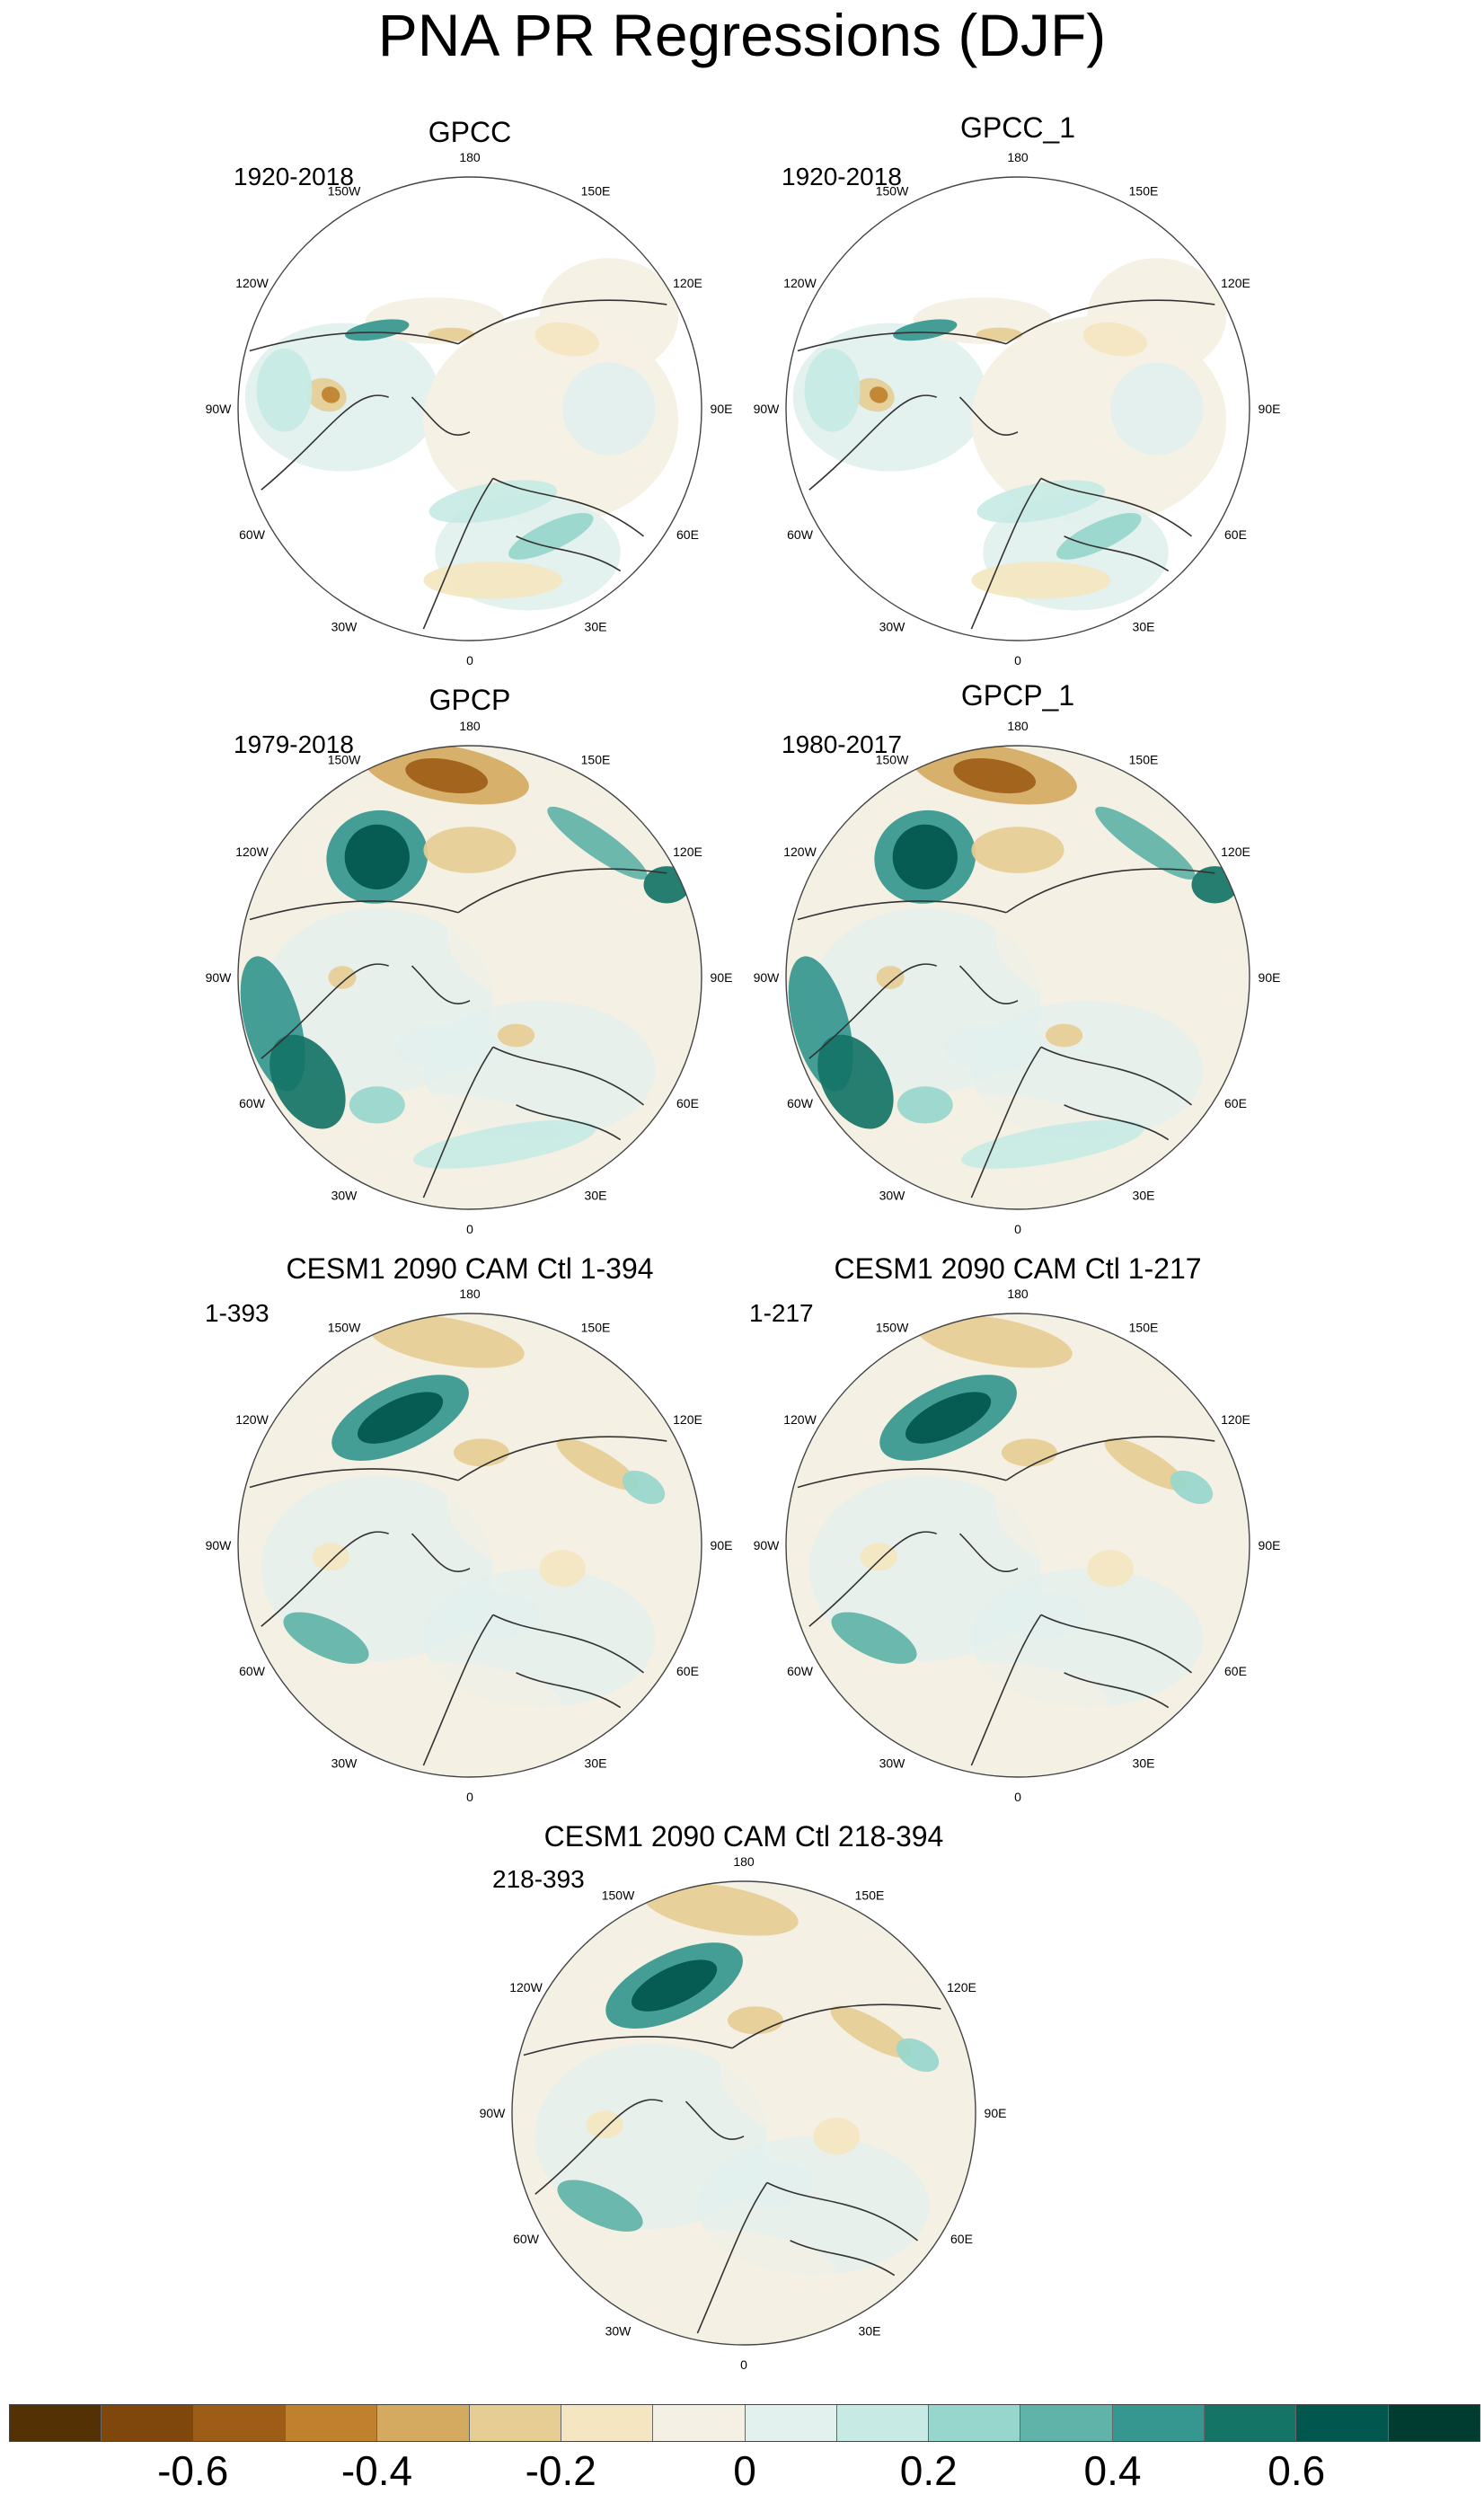 This screenshot has height=2494, width=1484. Describe the element at coordinates (470, 1268) in the screenshot. I see `panel-title: CESM1 2090 CAM Ctl 1-394` at that location.